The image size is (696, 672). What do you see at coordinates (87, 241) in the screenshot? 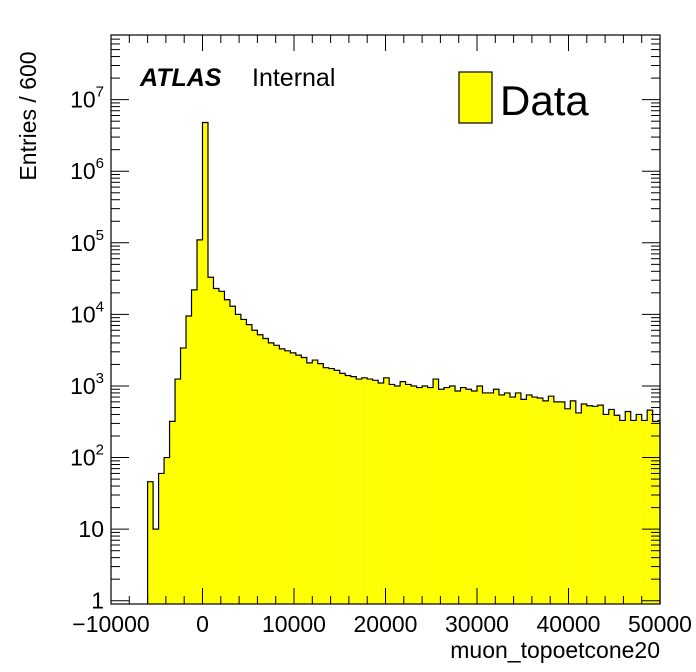
I see `y-tick-label: 10⁵` at bounding box center [87, 241].